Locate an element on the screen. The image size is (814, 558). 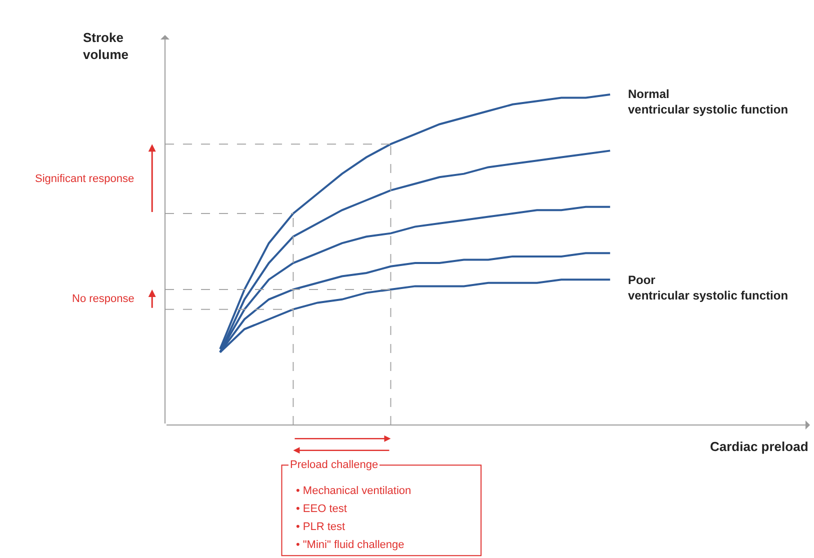
series-label: Poor ventricular systolic function is located at coordinates (708, 288).